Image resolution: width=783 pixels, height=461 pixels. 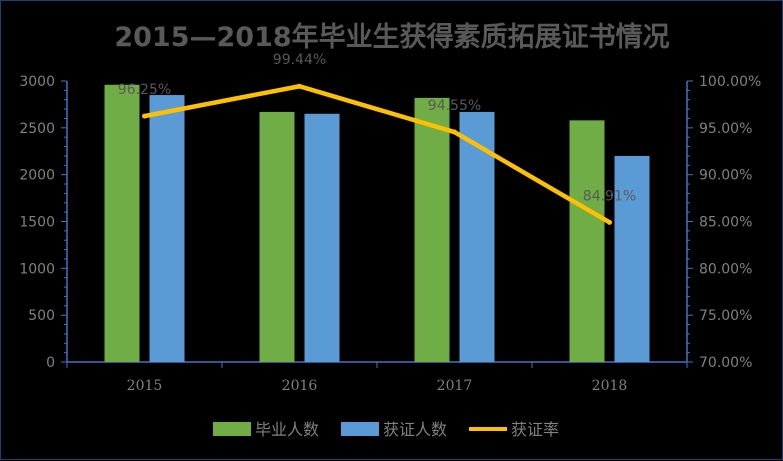 What do you see at coordinates (37, 82) in the screenshot?
I see `y-left-tick-label: 3000` at bounding box center [37, 82].